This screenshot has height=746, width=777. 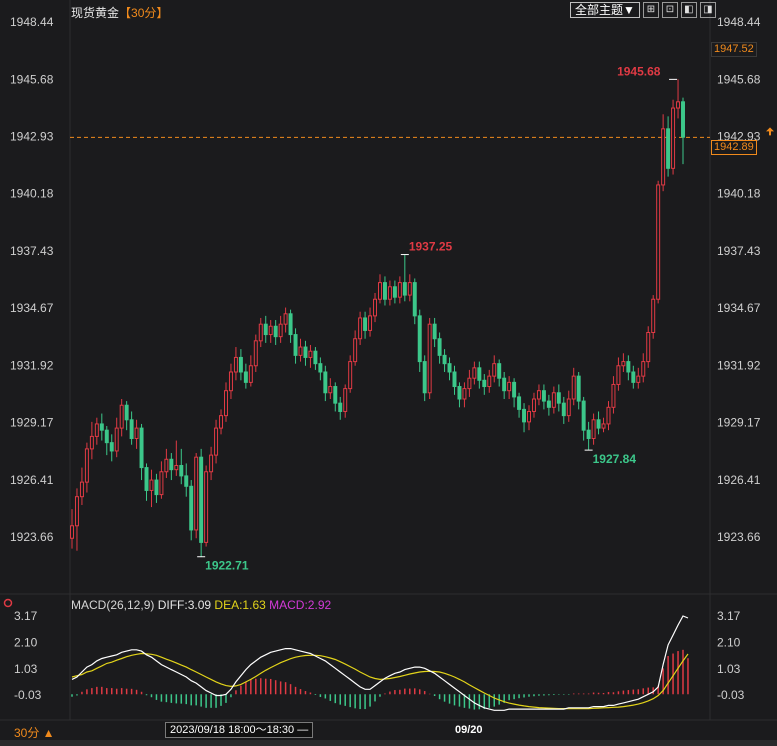 What do you see at coordinates (239, 730) in the screenshot?
I see `crosshair-time-box: 2023/09/18 18:00～18:30 ―` at bounding box center [239, 730].